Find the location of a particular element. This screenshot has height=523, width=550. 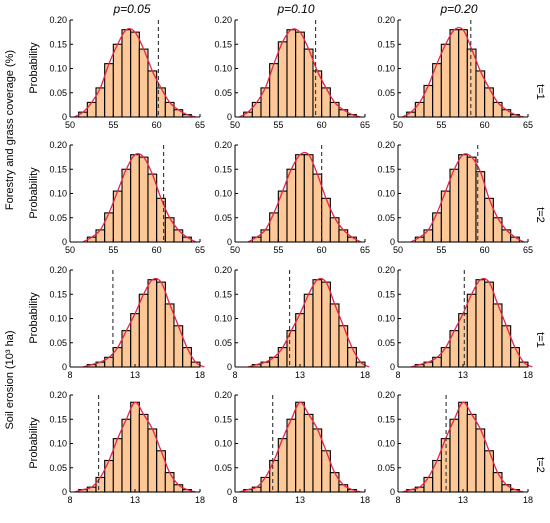

histogram-panel-5: 0 0.05 0.10 0.15 0.20 50 55 60 65 is located at coordinates (292, 197).